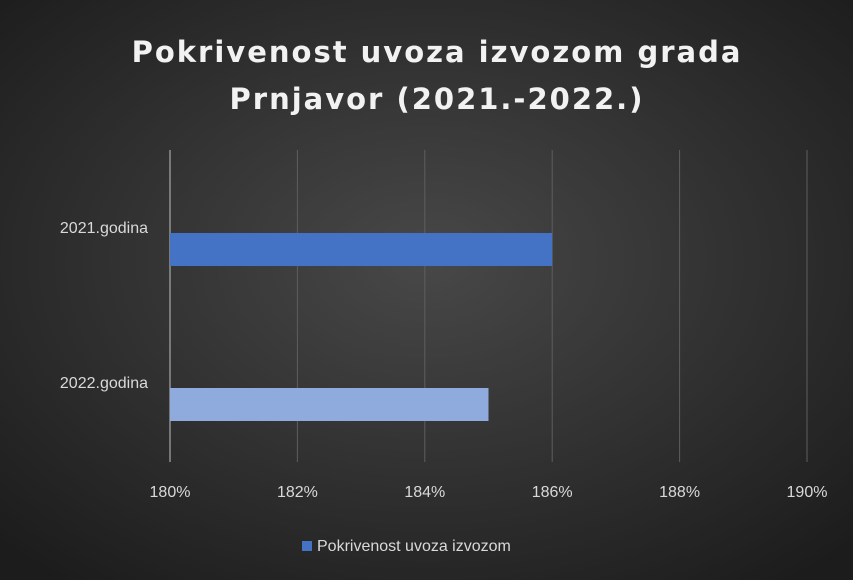 The width and height of the screenshot is (853, 580). What do you see at coordinates (104, 383) in the screenshot?
I see `y-tick-label: 2022.godina` at bounding box center [104, 383].